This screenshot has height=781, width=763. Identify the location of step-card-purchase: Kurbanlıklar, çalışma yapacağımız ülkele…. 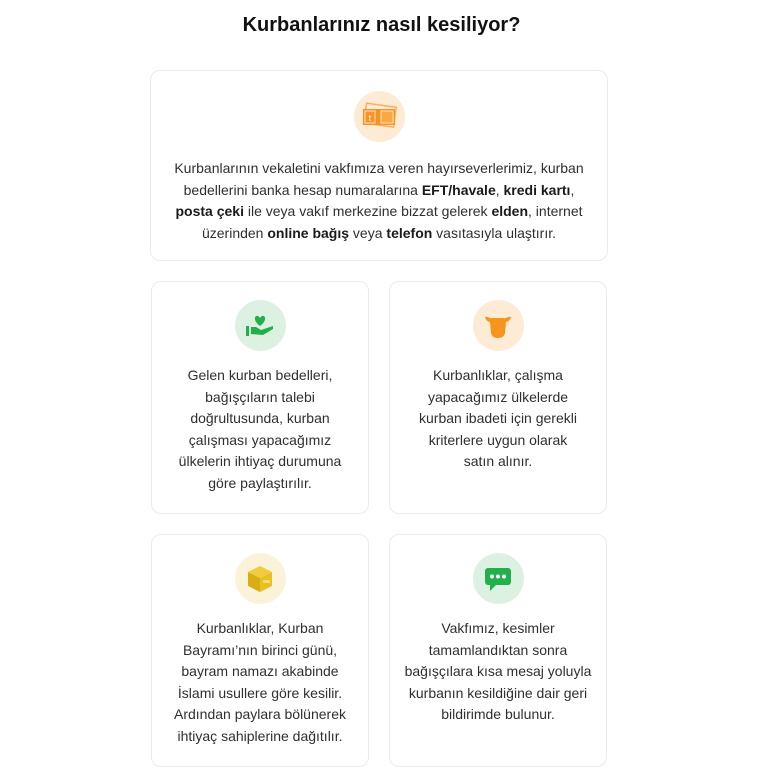
(498, 397).